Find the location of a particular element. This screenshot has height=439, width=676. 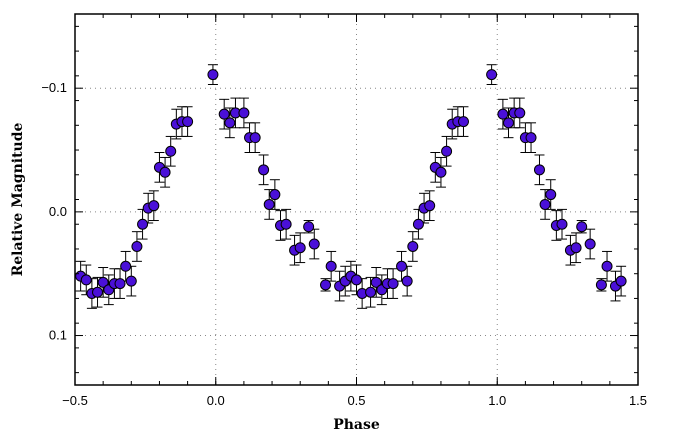

x-tick-label: 0.5 is located at coordinates (356, 400).